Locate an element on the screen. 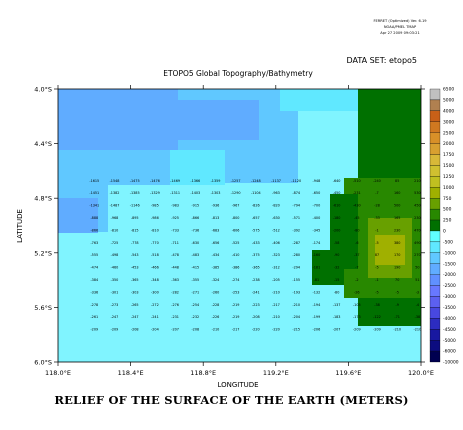 Image resolution: width=463 pixels, height=430 pixels. depth-value-label: -866 is located at coordinates (94, 230).